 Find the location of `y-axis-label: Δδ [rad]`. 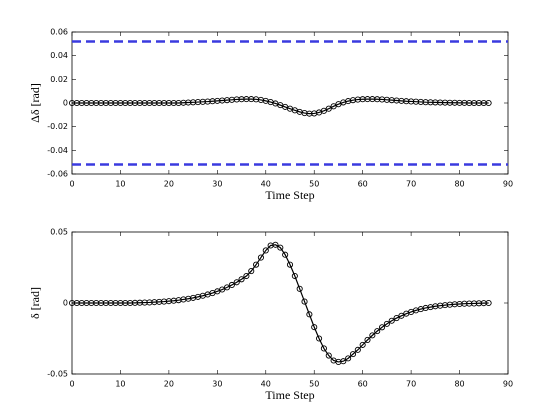

y-axis-label: Δδ [rad] is located at coordinates (35, 103).